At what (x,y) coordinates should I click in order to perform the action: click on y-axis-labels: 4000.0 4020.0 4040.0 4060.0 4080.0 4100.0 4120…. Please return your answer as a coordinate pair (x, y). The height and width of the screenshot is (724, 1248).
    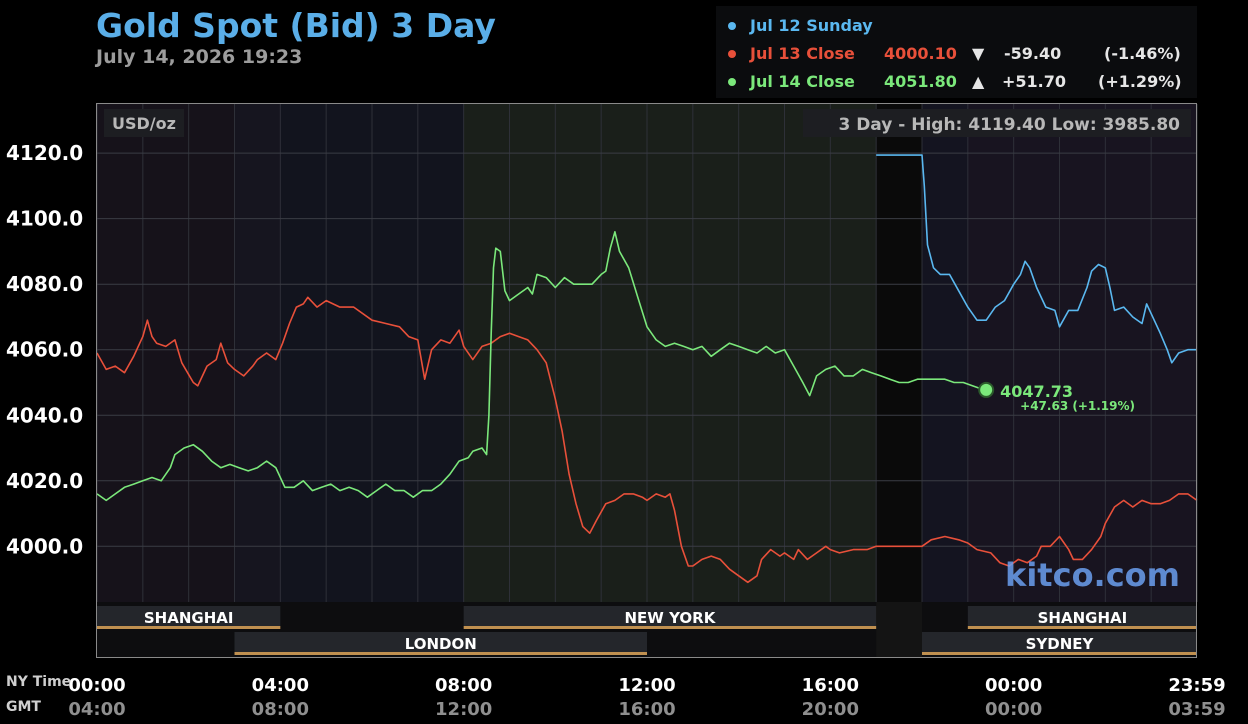
    Looking at the image, I should click on (44, 349).